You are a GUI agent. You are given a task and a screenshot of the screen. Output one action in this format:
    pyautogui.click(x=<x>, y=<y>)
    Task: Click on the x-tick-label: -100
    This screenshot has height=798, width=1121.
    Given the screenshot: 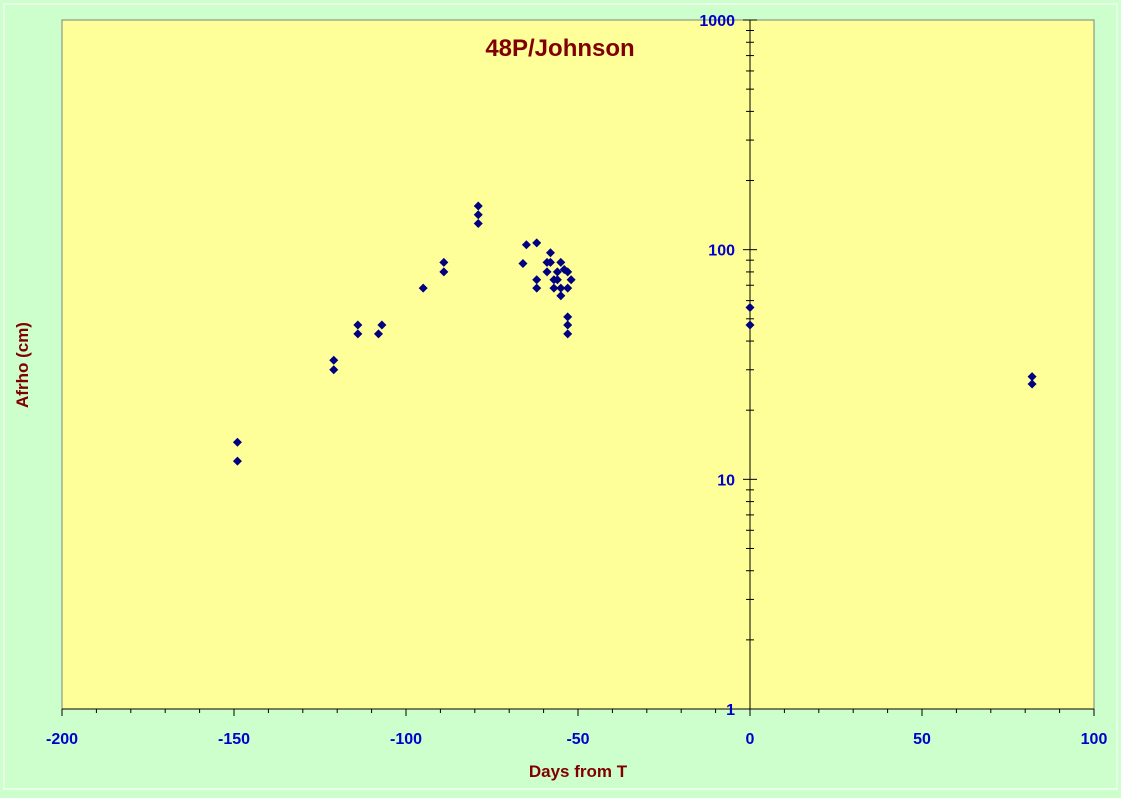 What is the action you would take?
    pyautogui.click(x=406, y=739)
    